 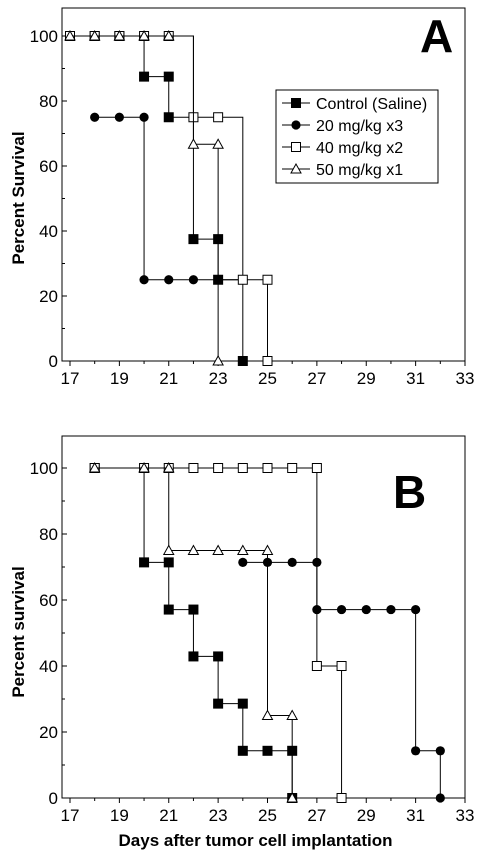 What do you see at coordinates (48, 166) in the screenshot?
I see `y-tick-label: 60` at bounding box center [48, 166].